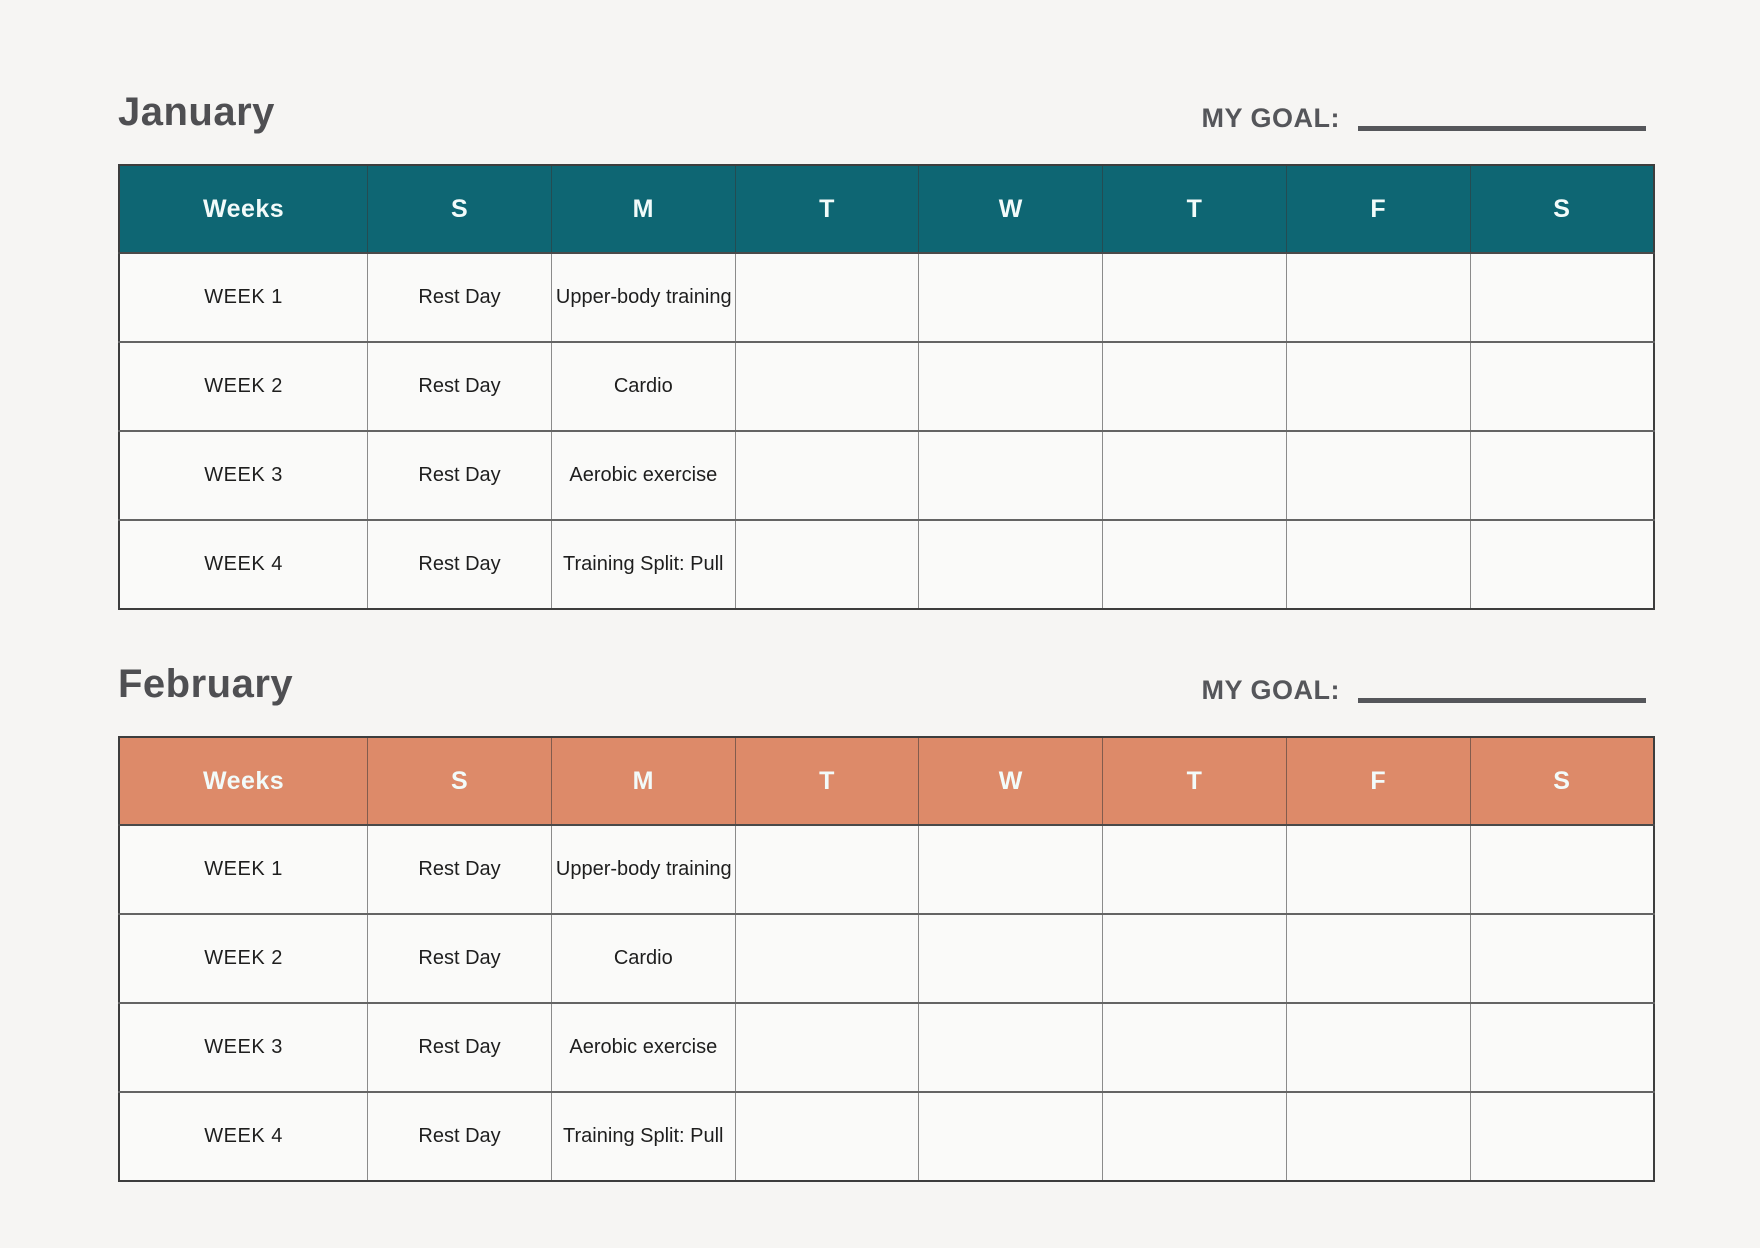  Describe the element at coordinates (643, 209) in the screenshot. I see `column-header-monday: M` at that location.